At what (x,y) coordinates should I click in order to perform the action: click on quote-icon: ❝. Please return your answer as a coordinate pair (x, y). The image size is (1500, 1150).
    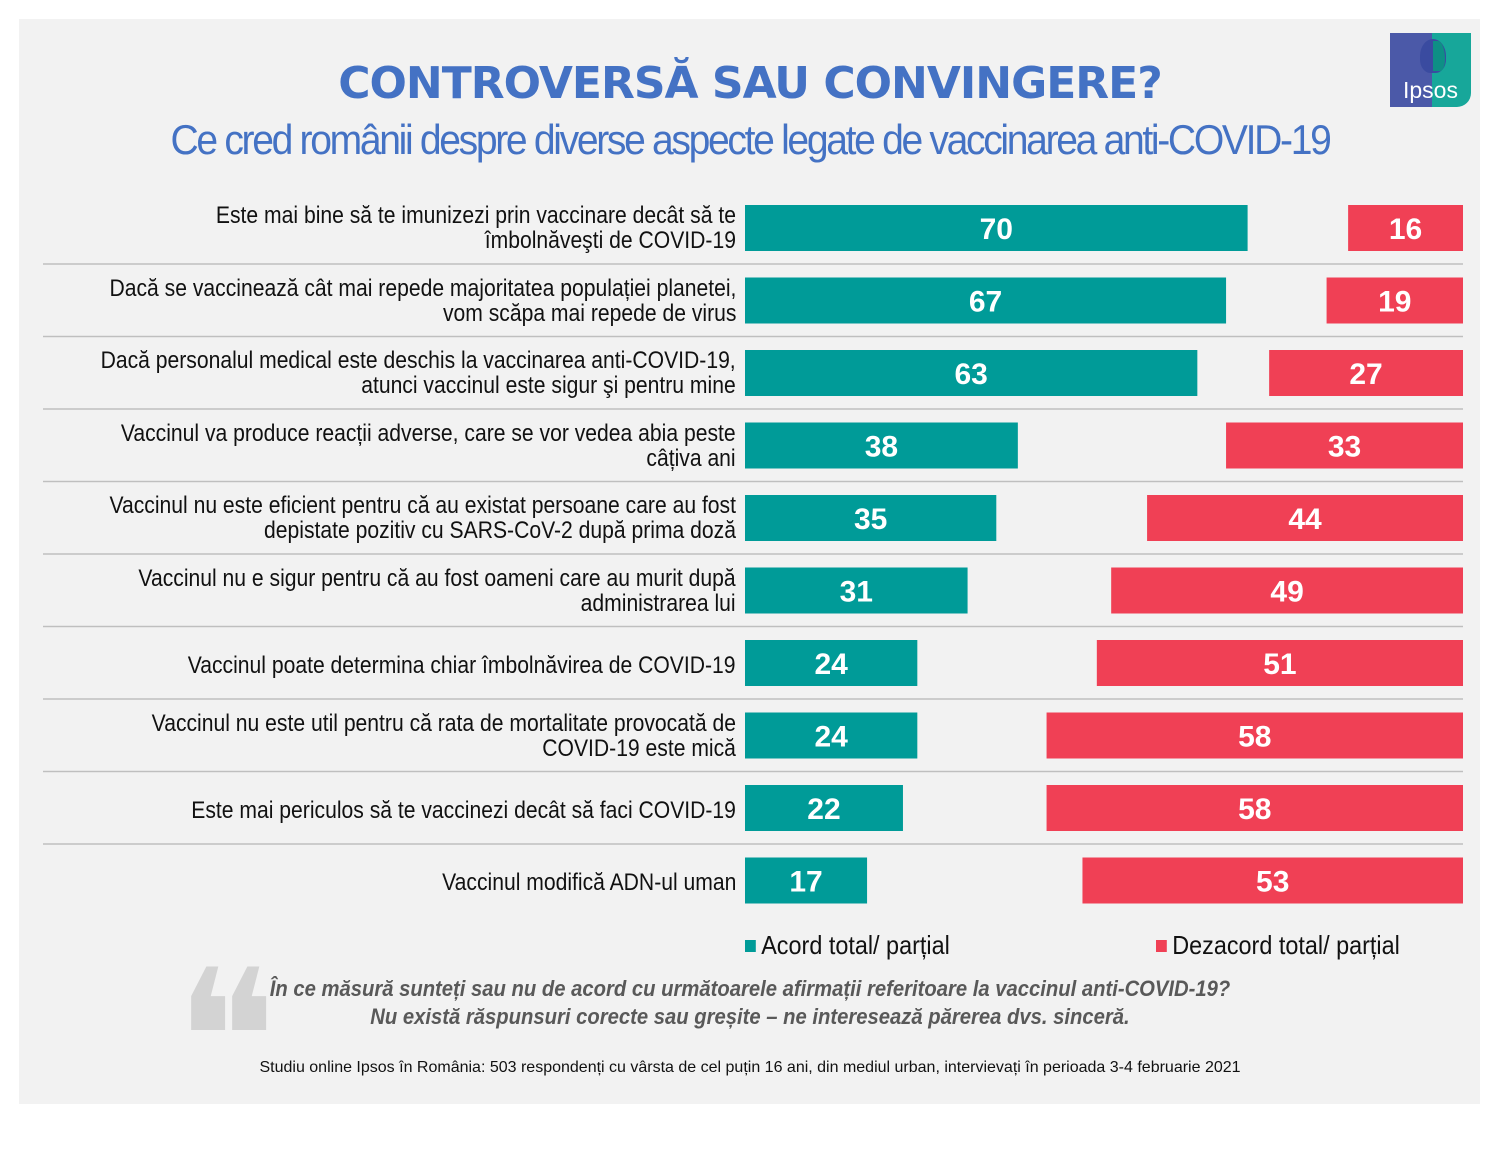
    Looking at the image, I should click on (226, 1039).